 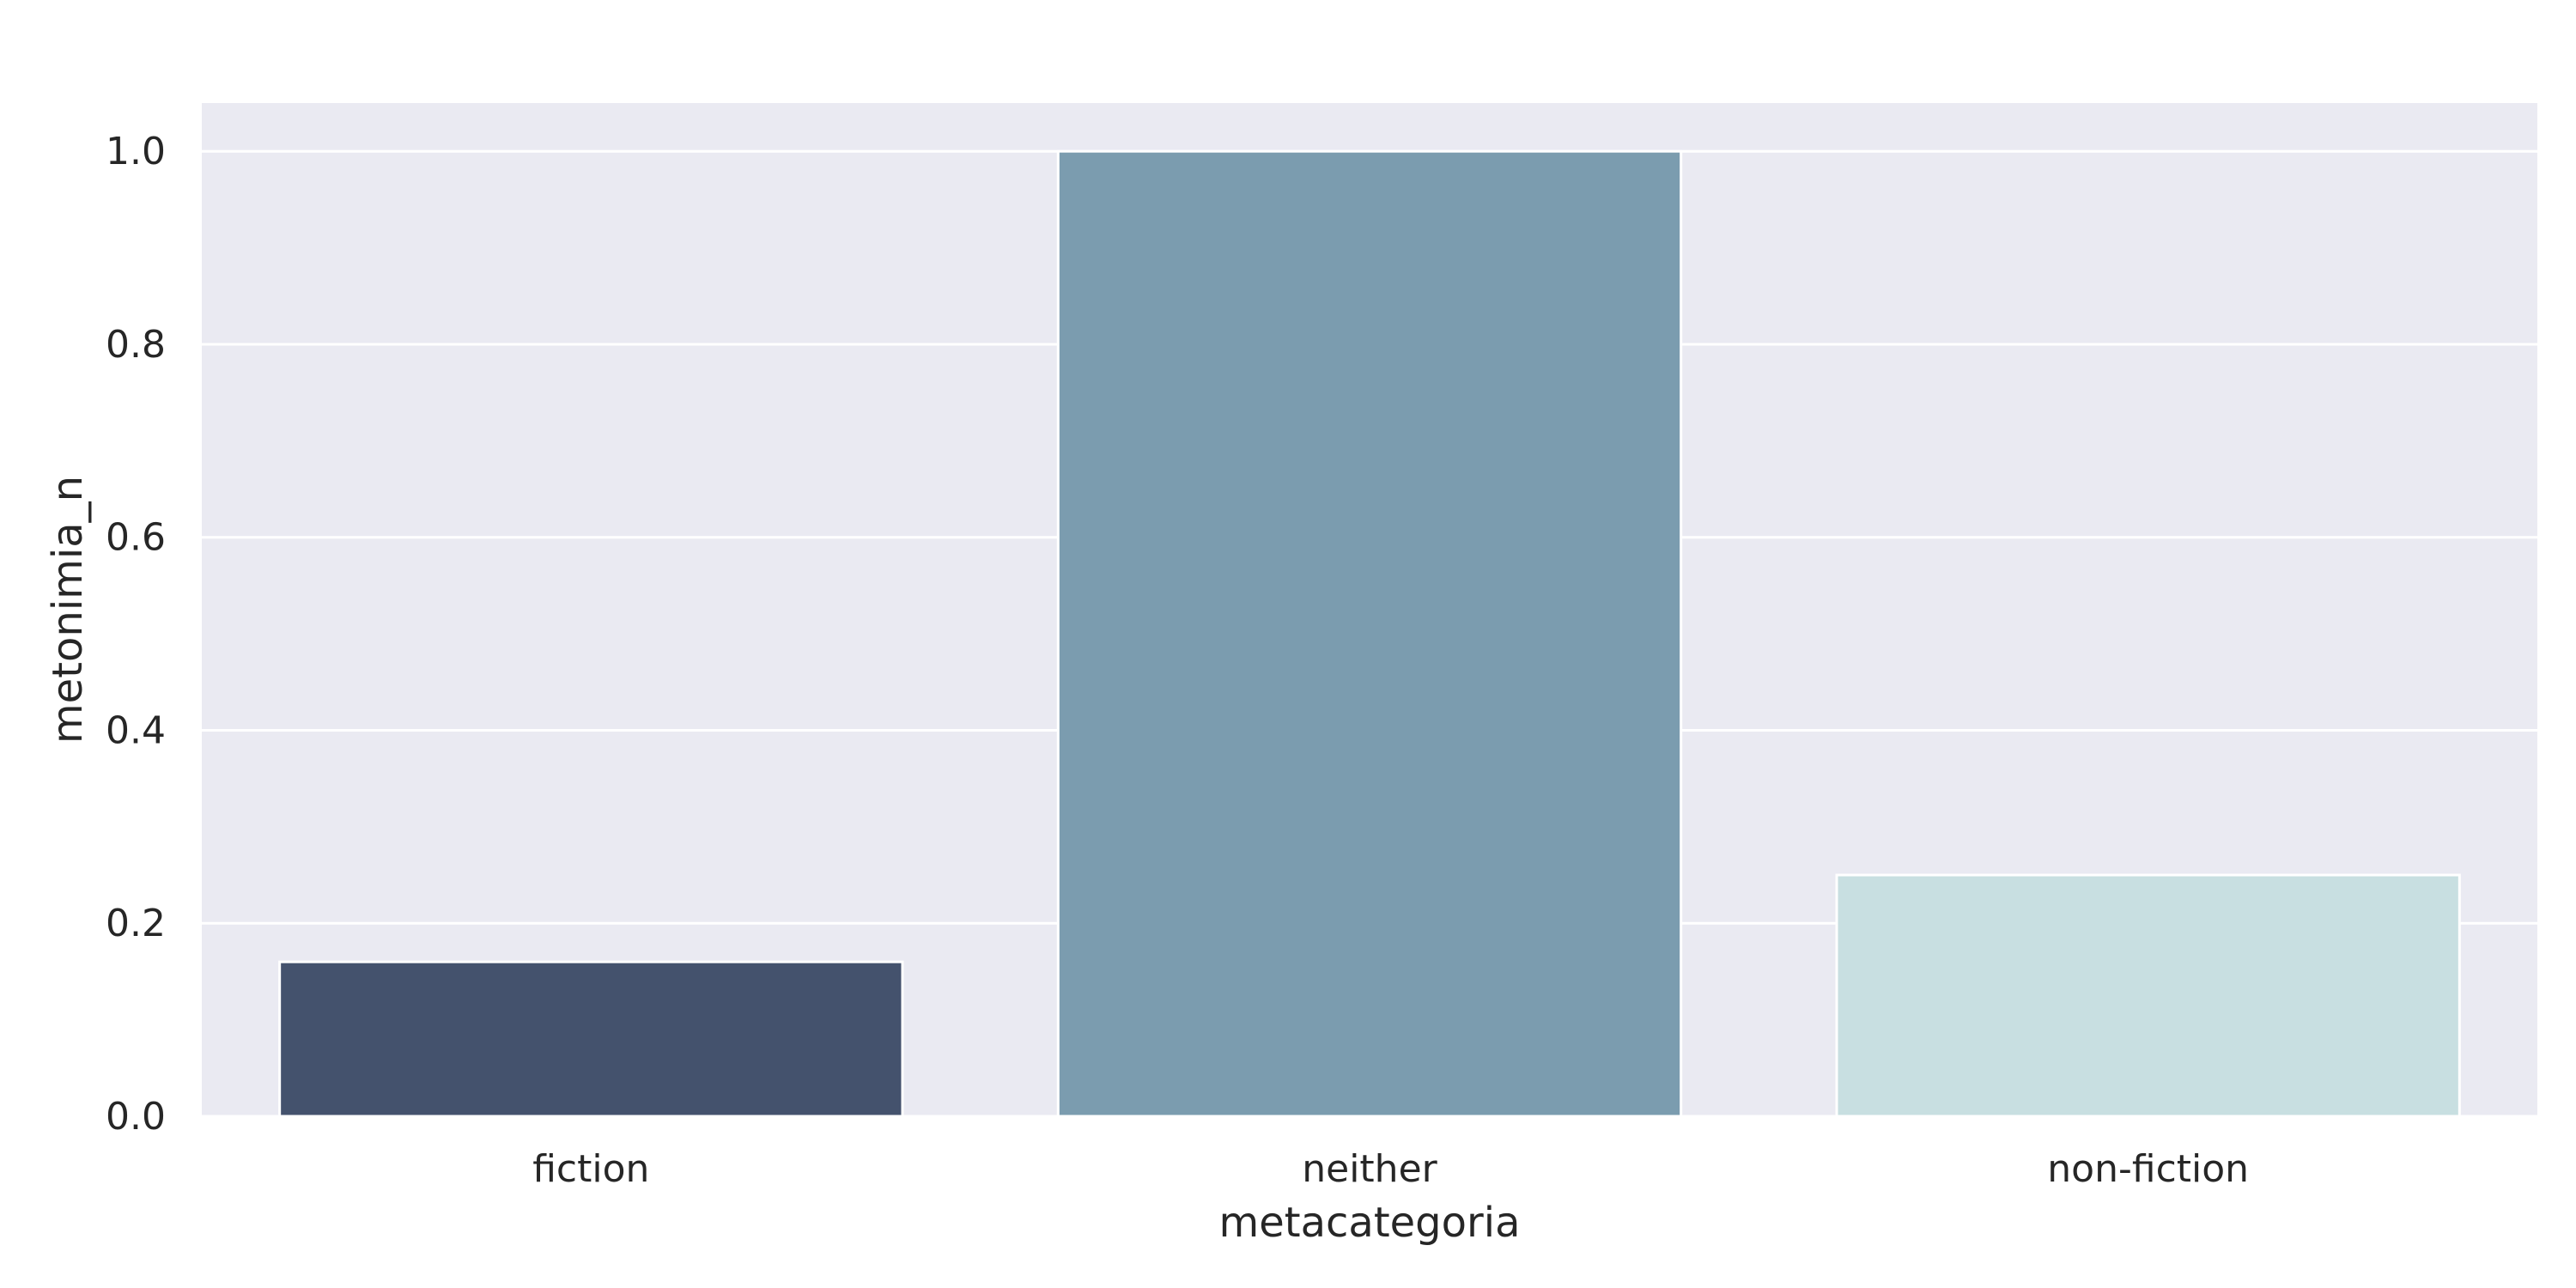 What do you see at coordinates (136, 1117) in the screenshot?
I see `y-tick-label: 0.0` at bounding box center [136, 1117].